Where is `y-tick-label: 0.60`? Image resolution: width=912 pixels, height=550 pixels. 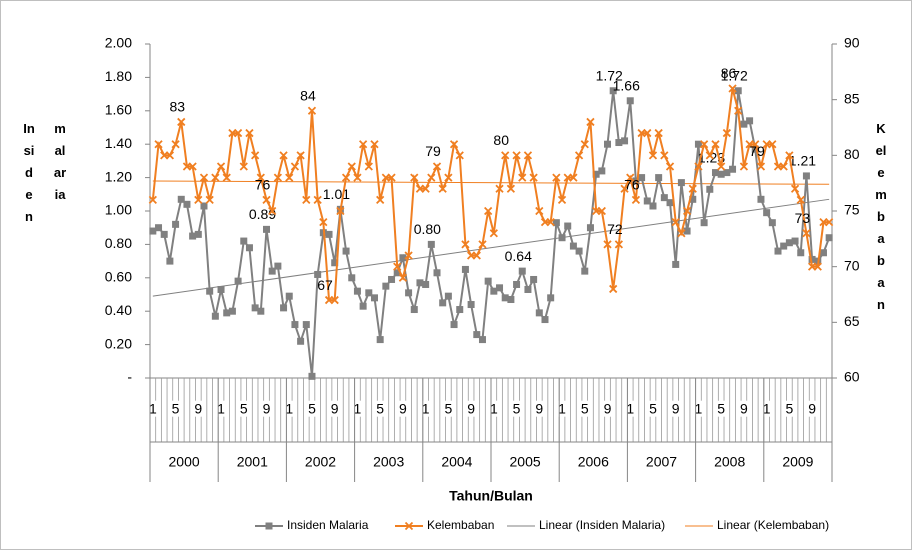
y-tick-label: 0.60 is located at coordinates (118, 277).